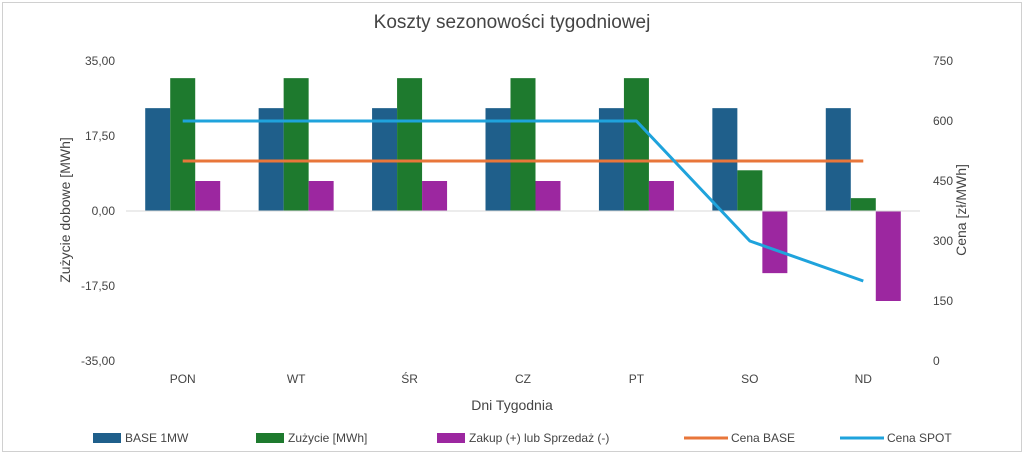 The height and width of the screenshot is (454, 1024). Describe the element at coordinates (636, 145) in the screenshot. I see `bar-2-PT` at that location.